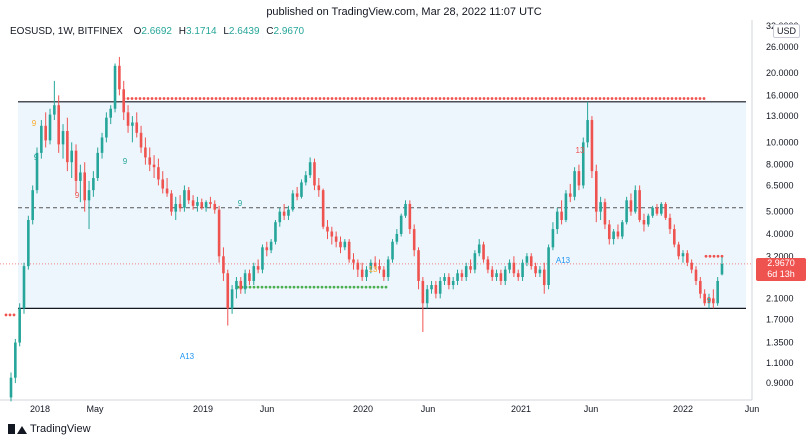 Image resolution: width=808 pixels, height=440 pixels. What do you see at coordinates (125, 161) in the screenshot?
I see `count-annotation: 9` at bounding box center [125, 161].